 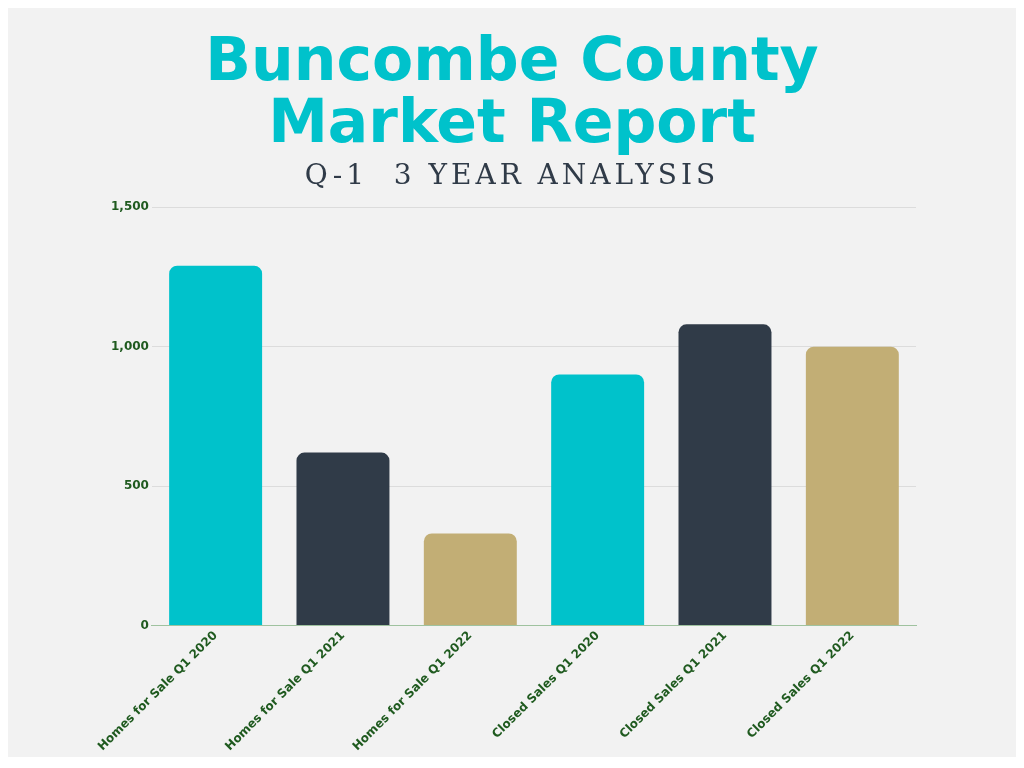 What do you see at coordinates (136, 485) in the screenshot?
I see `y-tick-label: 500` at bounding box center [136, 485].